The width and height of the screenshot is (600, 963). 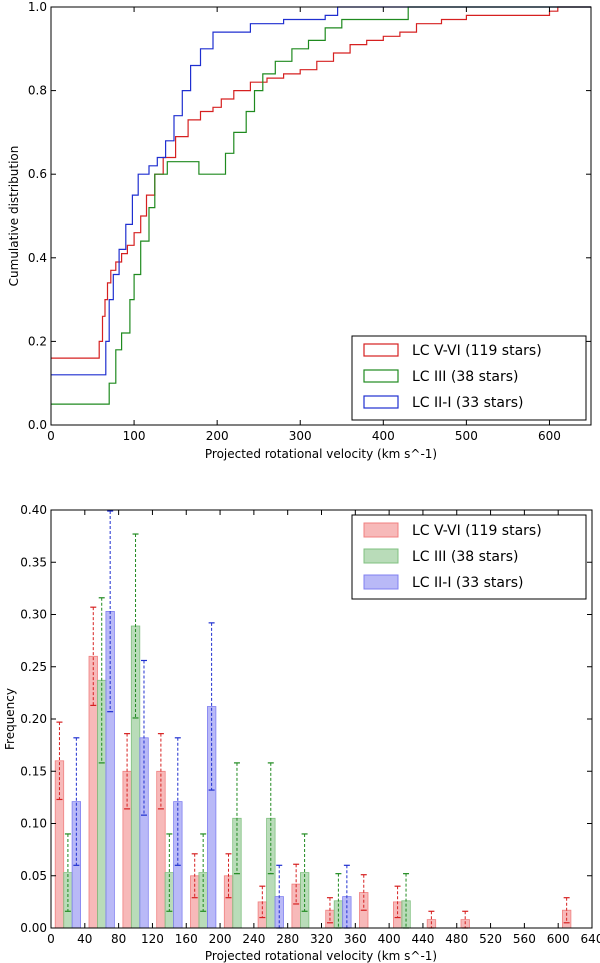 I want to click on x-tick-label: 40, so click(x=84, y=939).